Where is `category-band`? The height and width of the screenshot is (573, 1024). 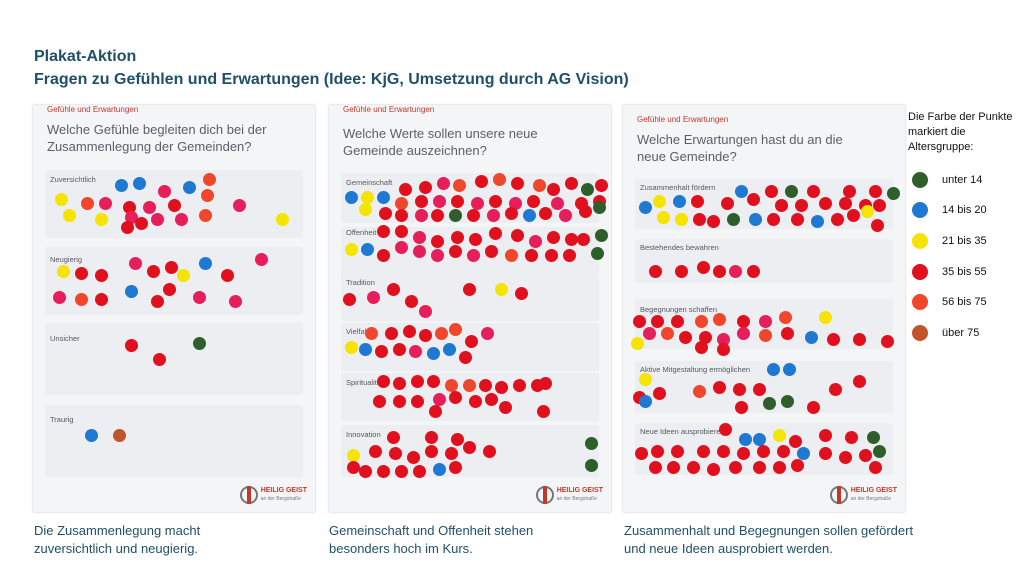
category-band is located at coordinates (174, 359).